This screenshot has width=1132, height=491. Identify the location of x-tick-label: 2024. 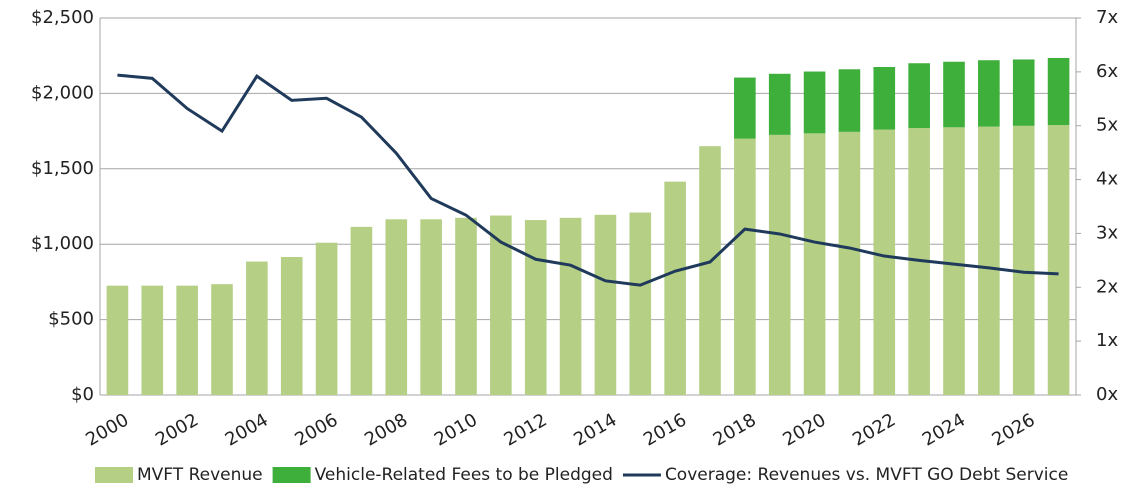
(944, 429).